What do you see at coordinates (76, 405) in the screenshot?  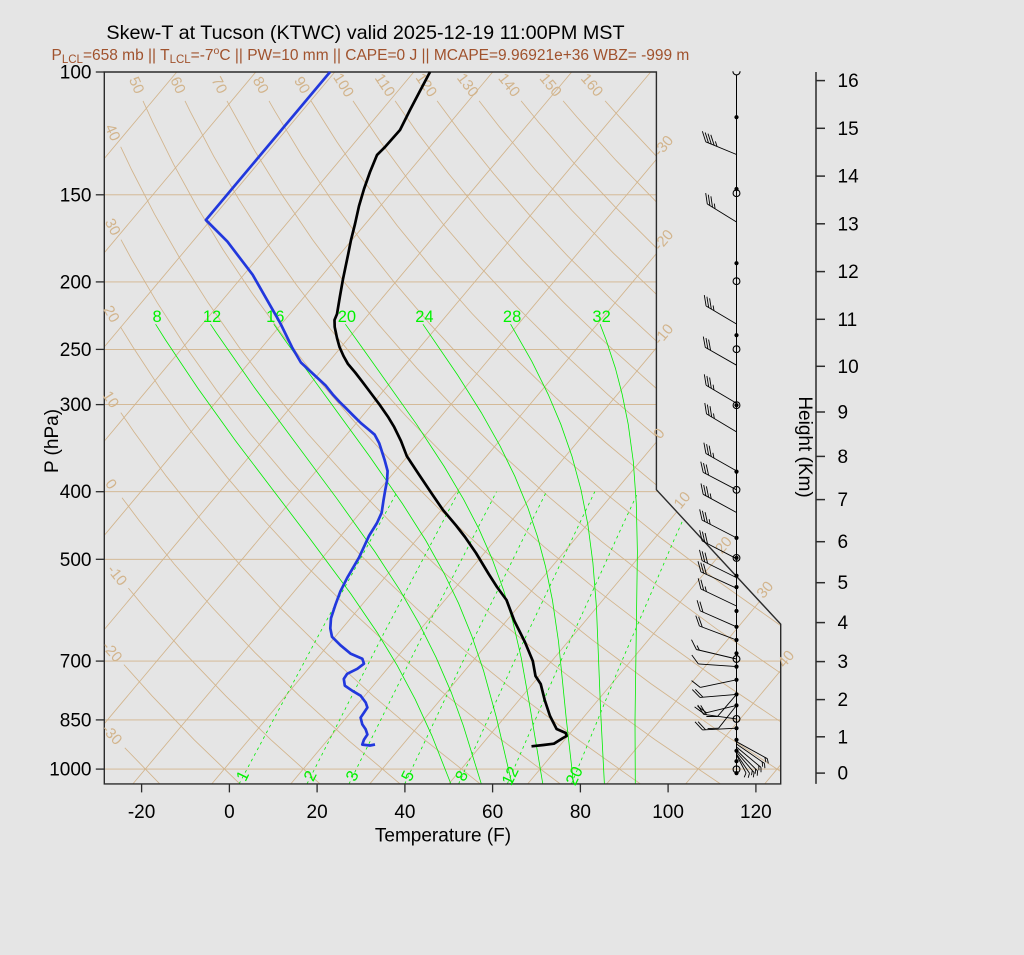 I see `svg-text: 300` at bounding box center [76, 405].